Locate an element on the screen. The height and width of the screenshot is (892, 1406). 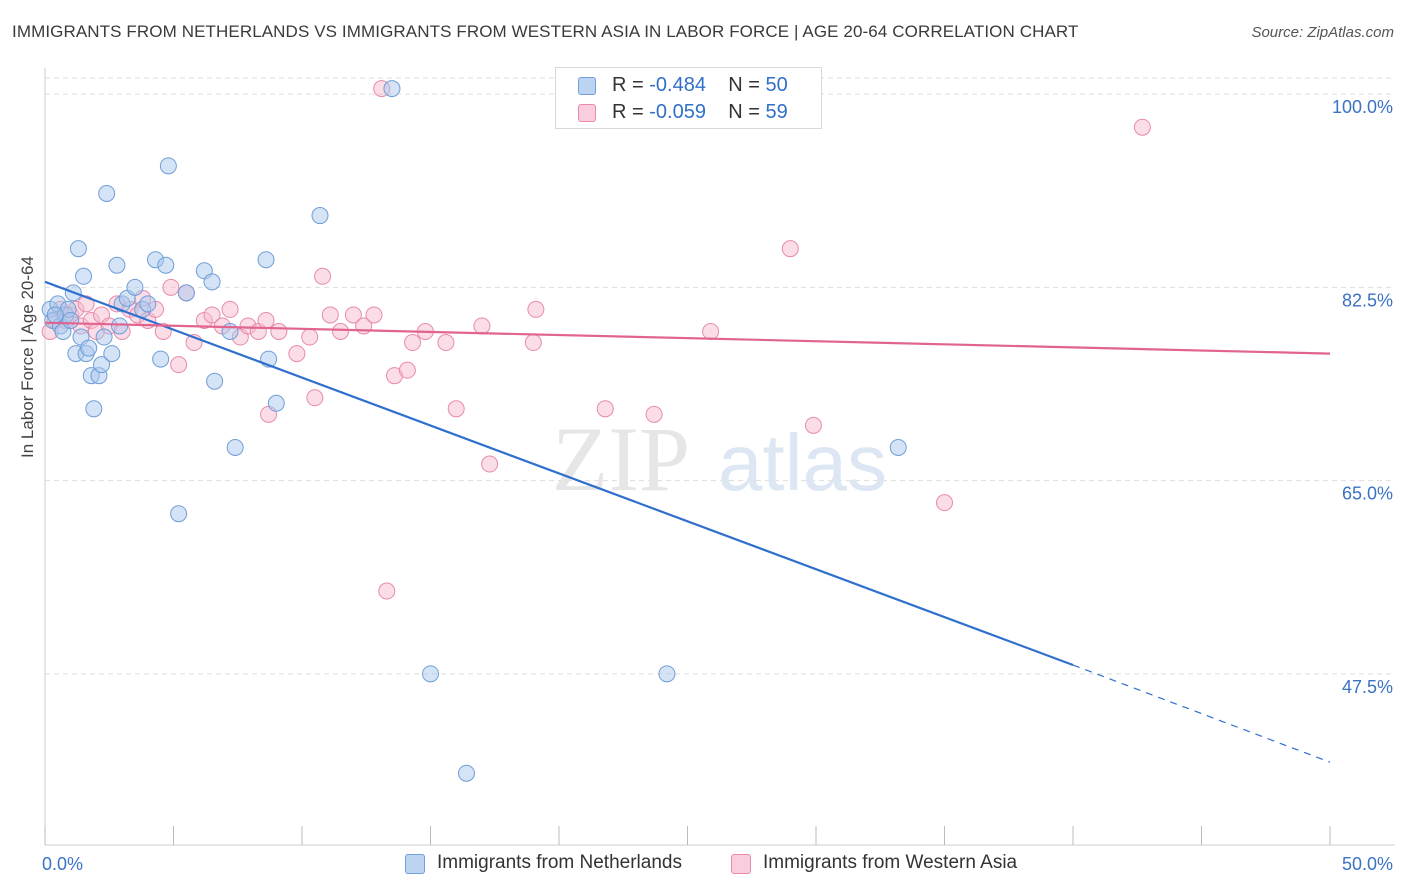
watermark-atlas: atlas is located at coordinates (802, 462).